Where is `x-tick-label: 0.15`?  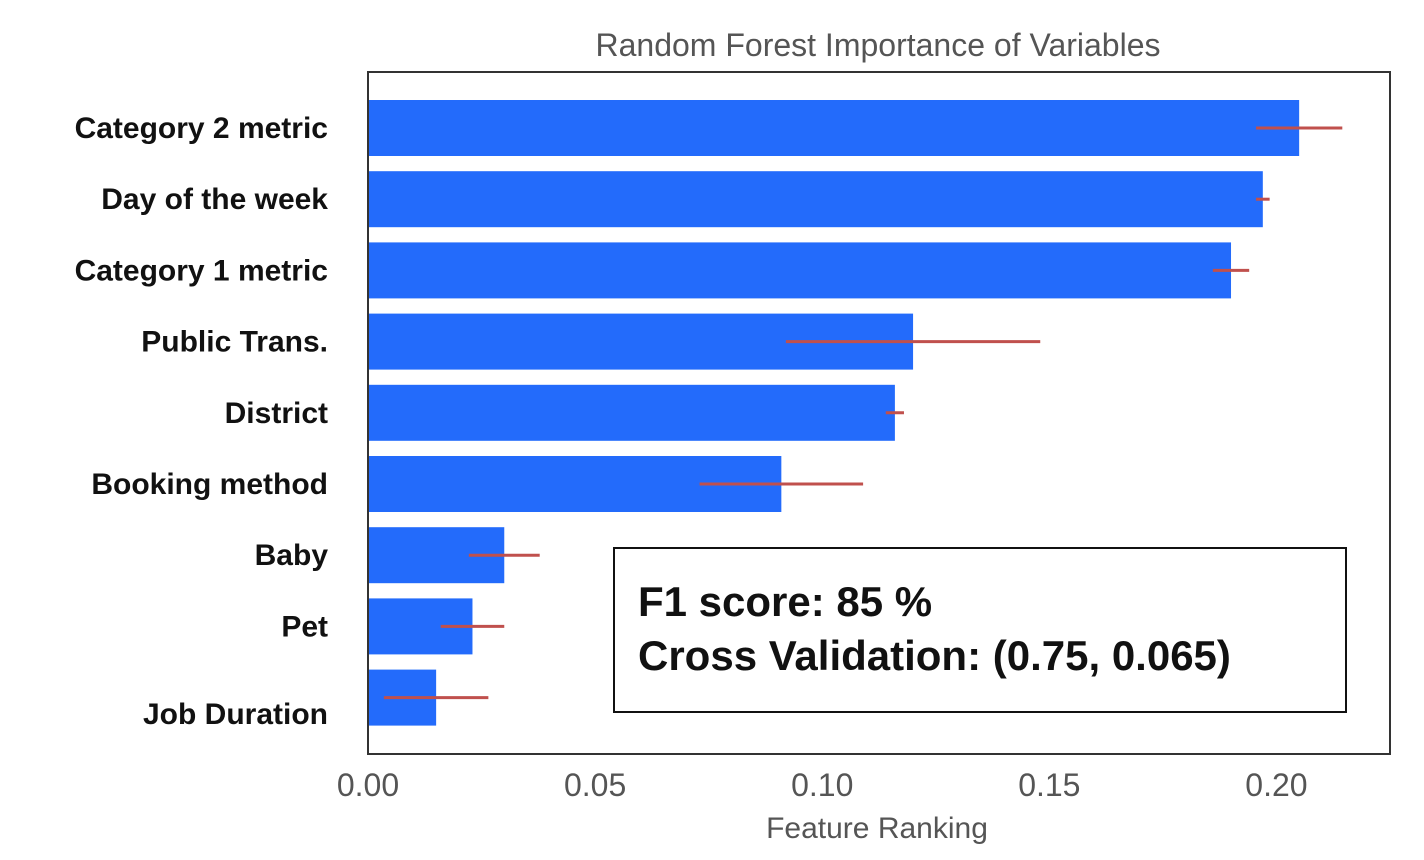 x-tick-label: 0.15 is located at coordinates (1049, 785).